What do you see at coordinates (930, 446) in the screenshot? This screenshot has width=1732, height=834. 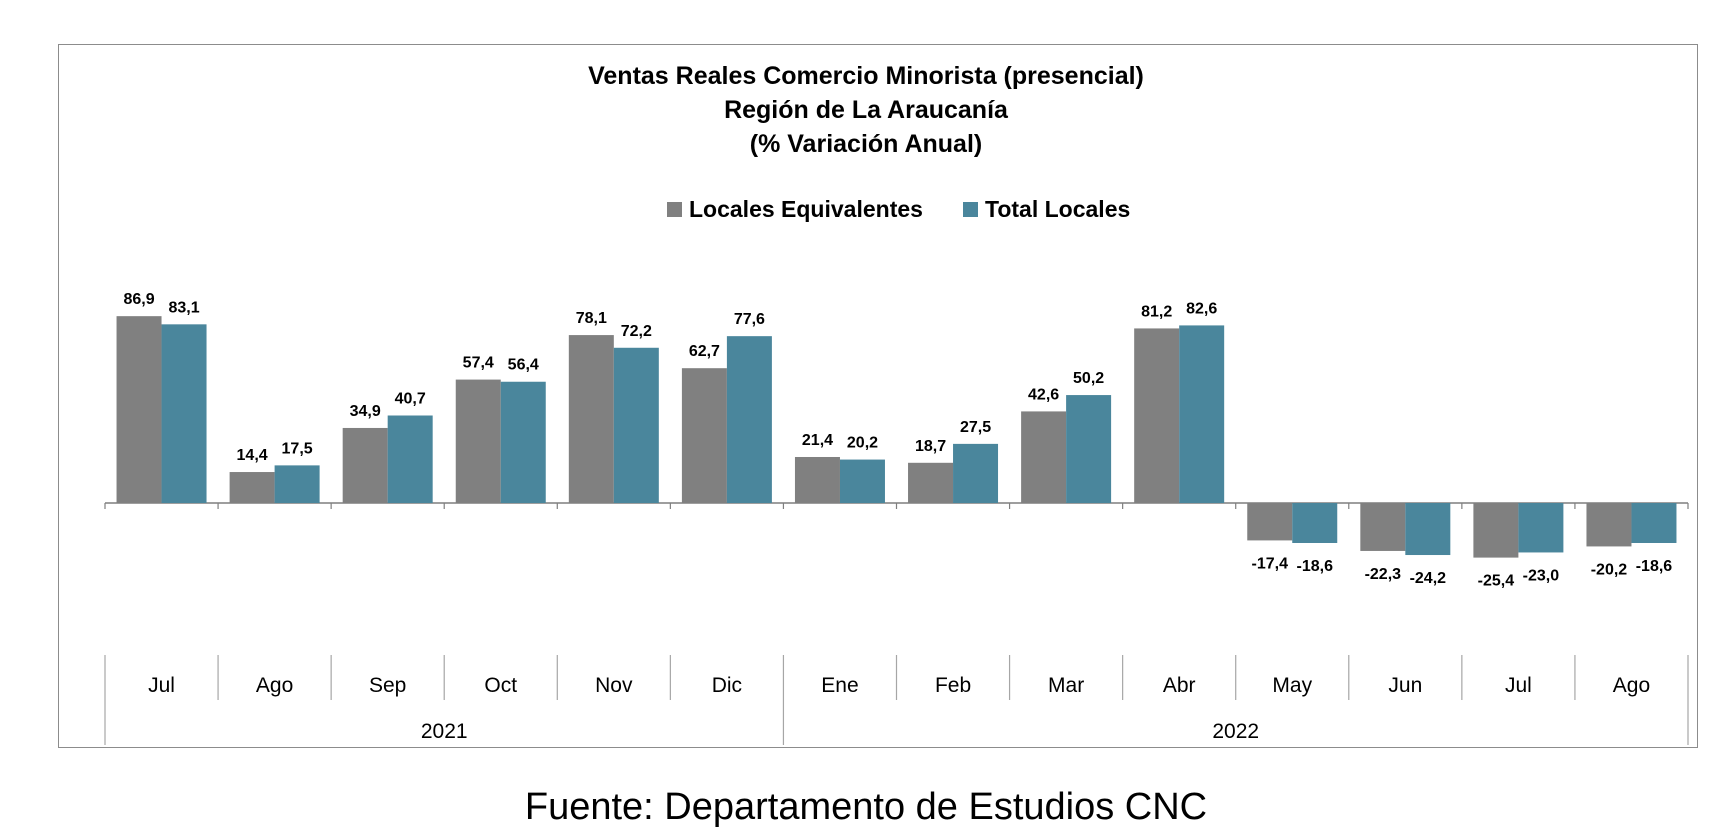 I see `data-label: 18,7` at bounding box center [930, 446].